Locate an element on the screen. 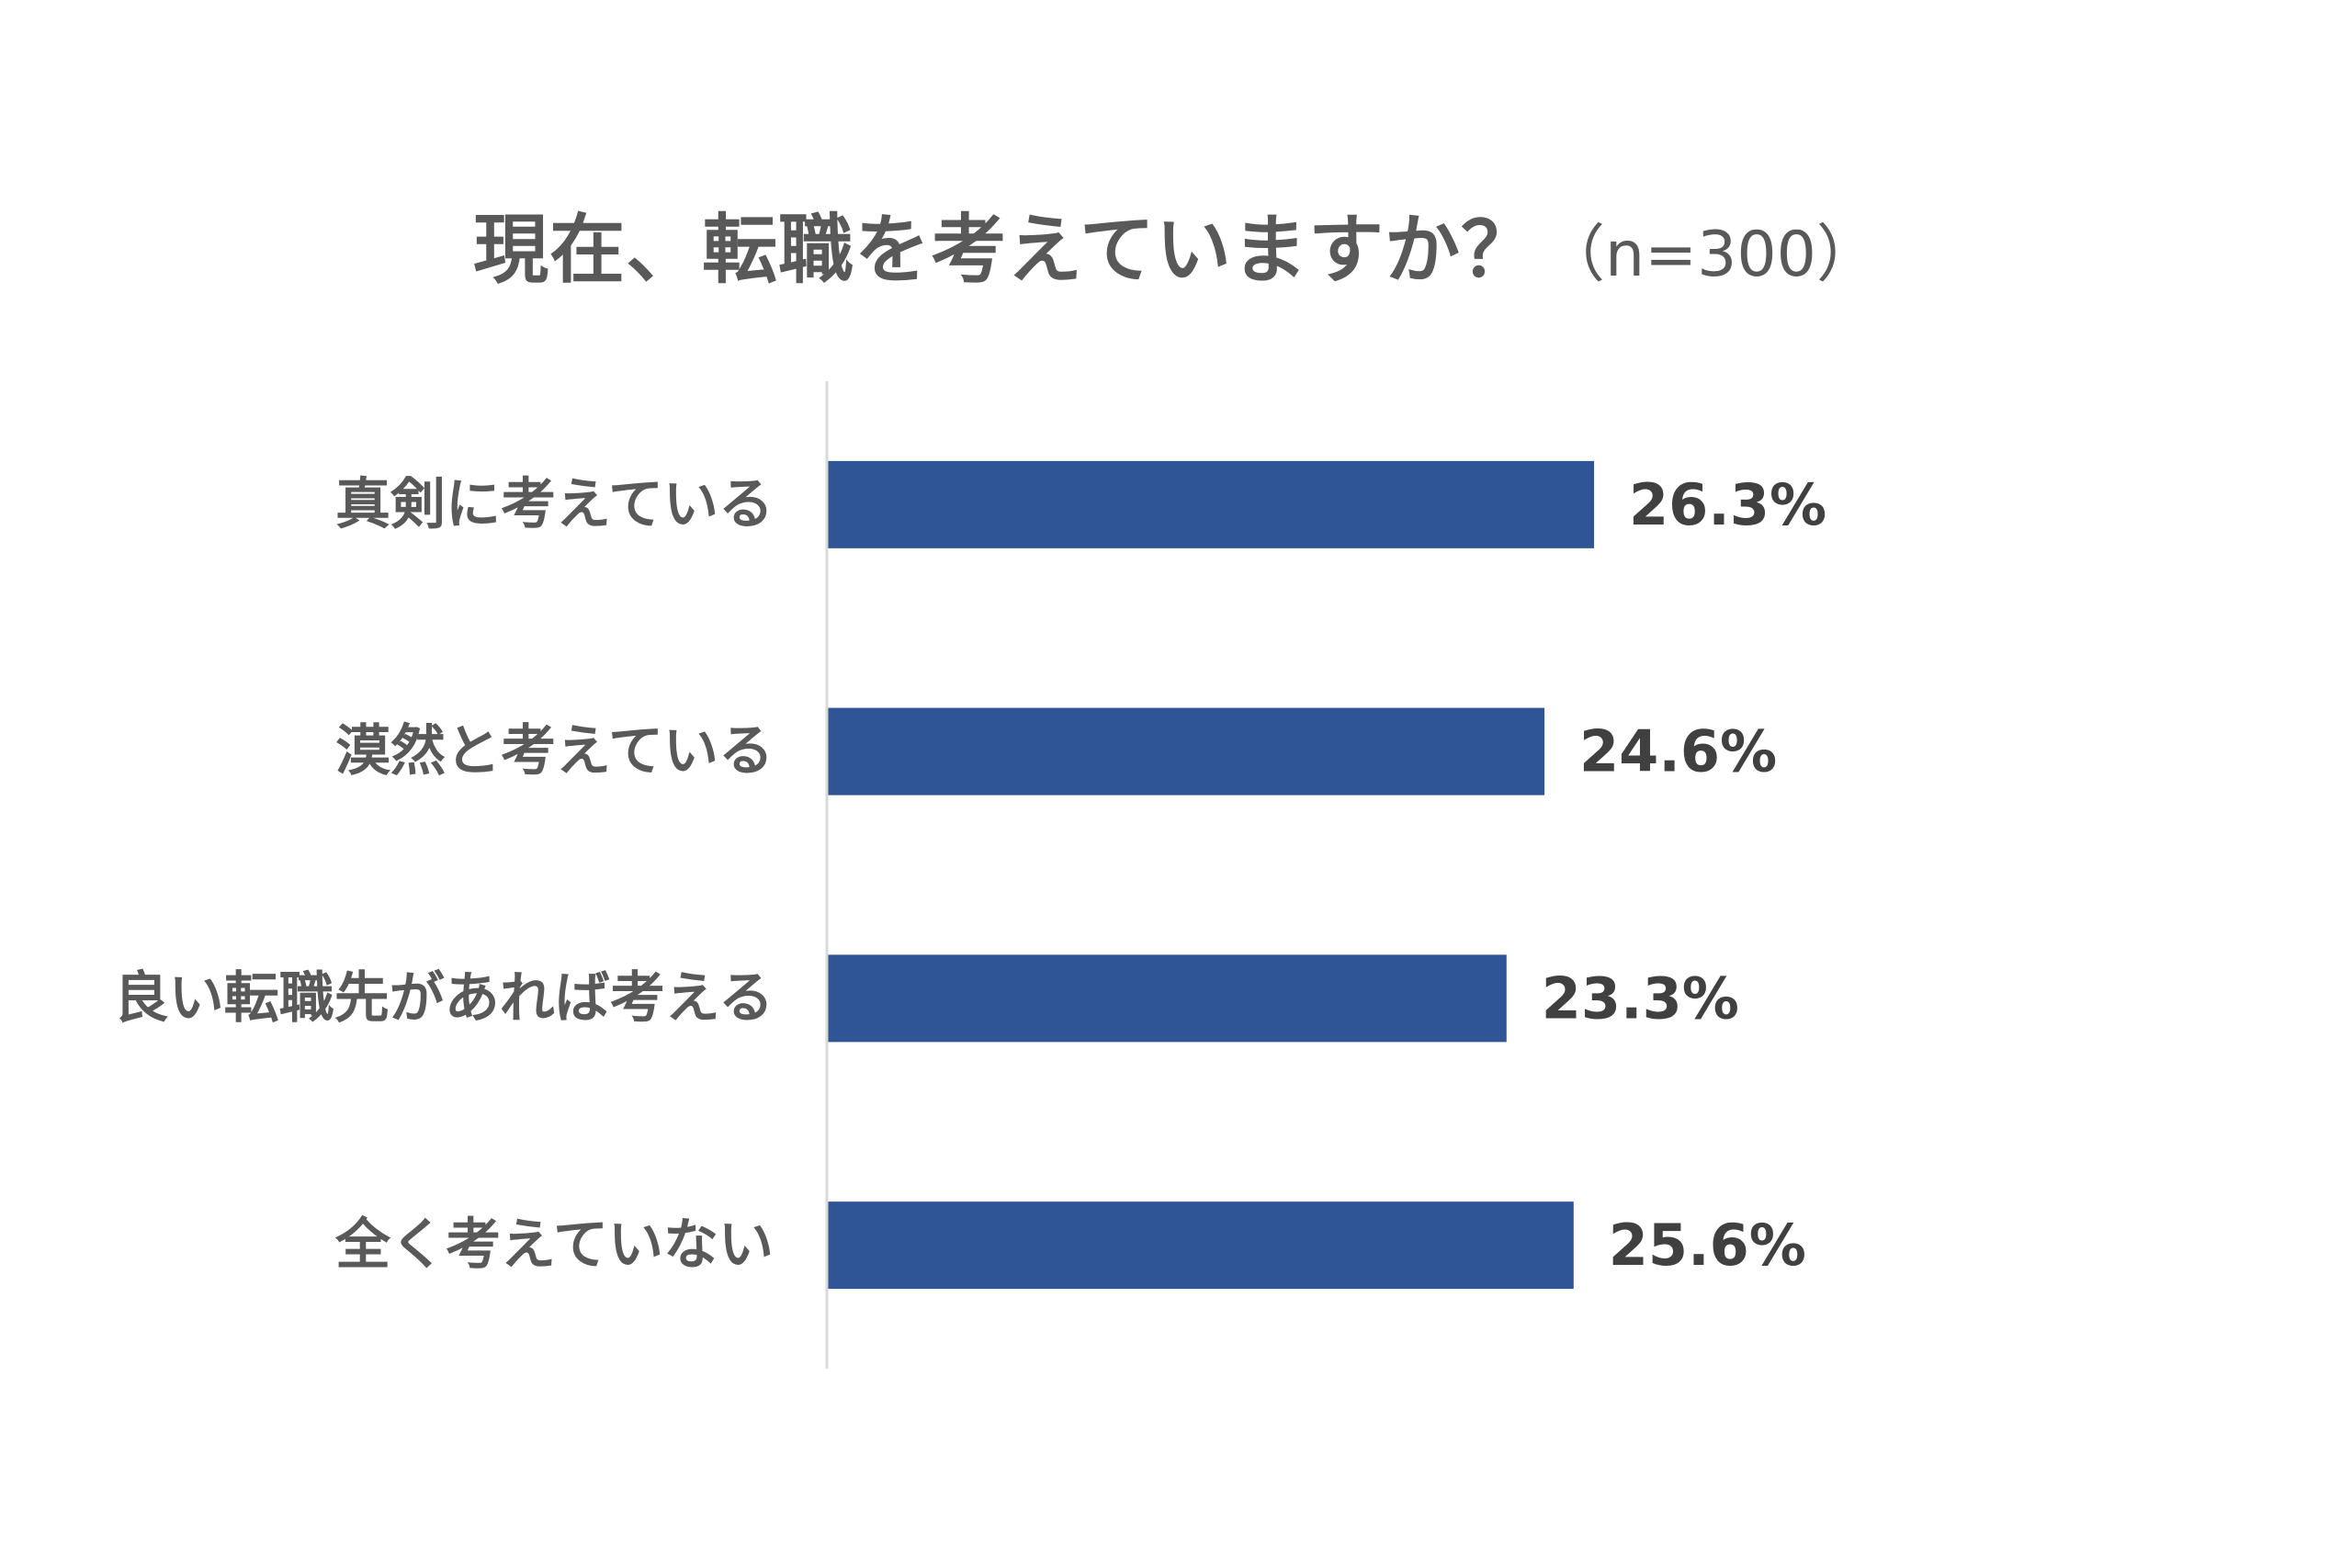  value-label-3: 23.3% is located at coordinates (1640, 998).